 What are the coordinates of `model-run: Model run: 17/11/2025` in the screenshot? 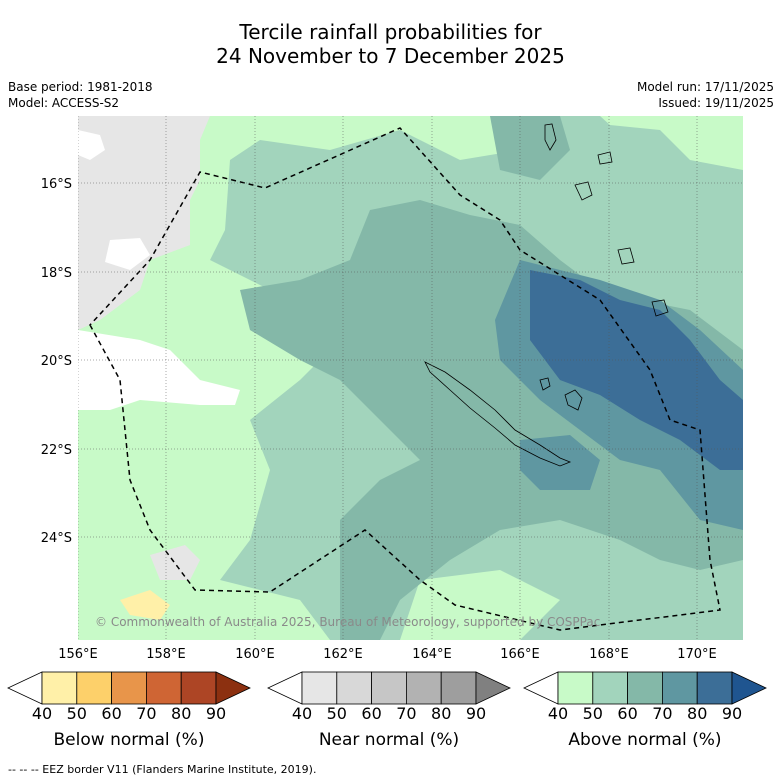 It's located at (705, 87).